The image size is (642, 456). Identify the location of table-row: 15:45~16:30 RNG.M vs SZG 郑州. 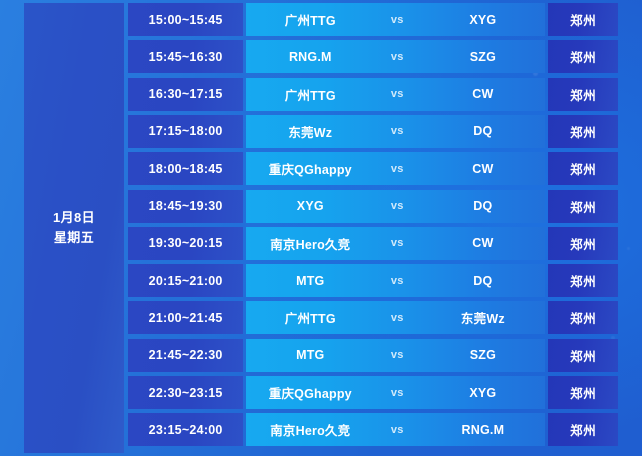
(321, 57).